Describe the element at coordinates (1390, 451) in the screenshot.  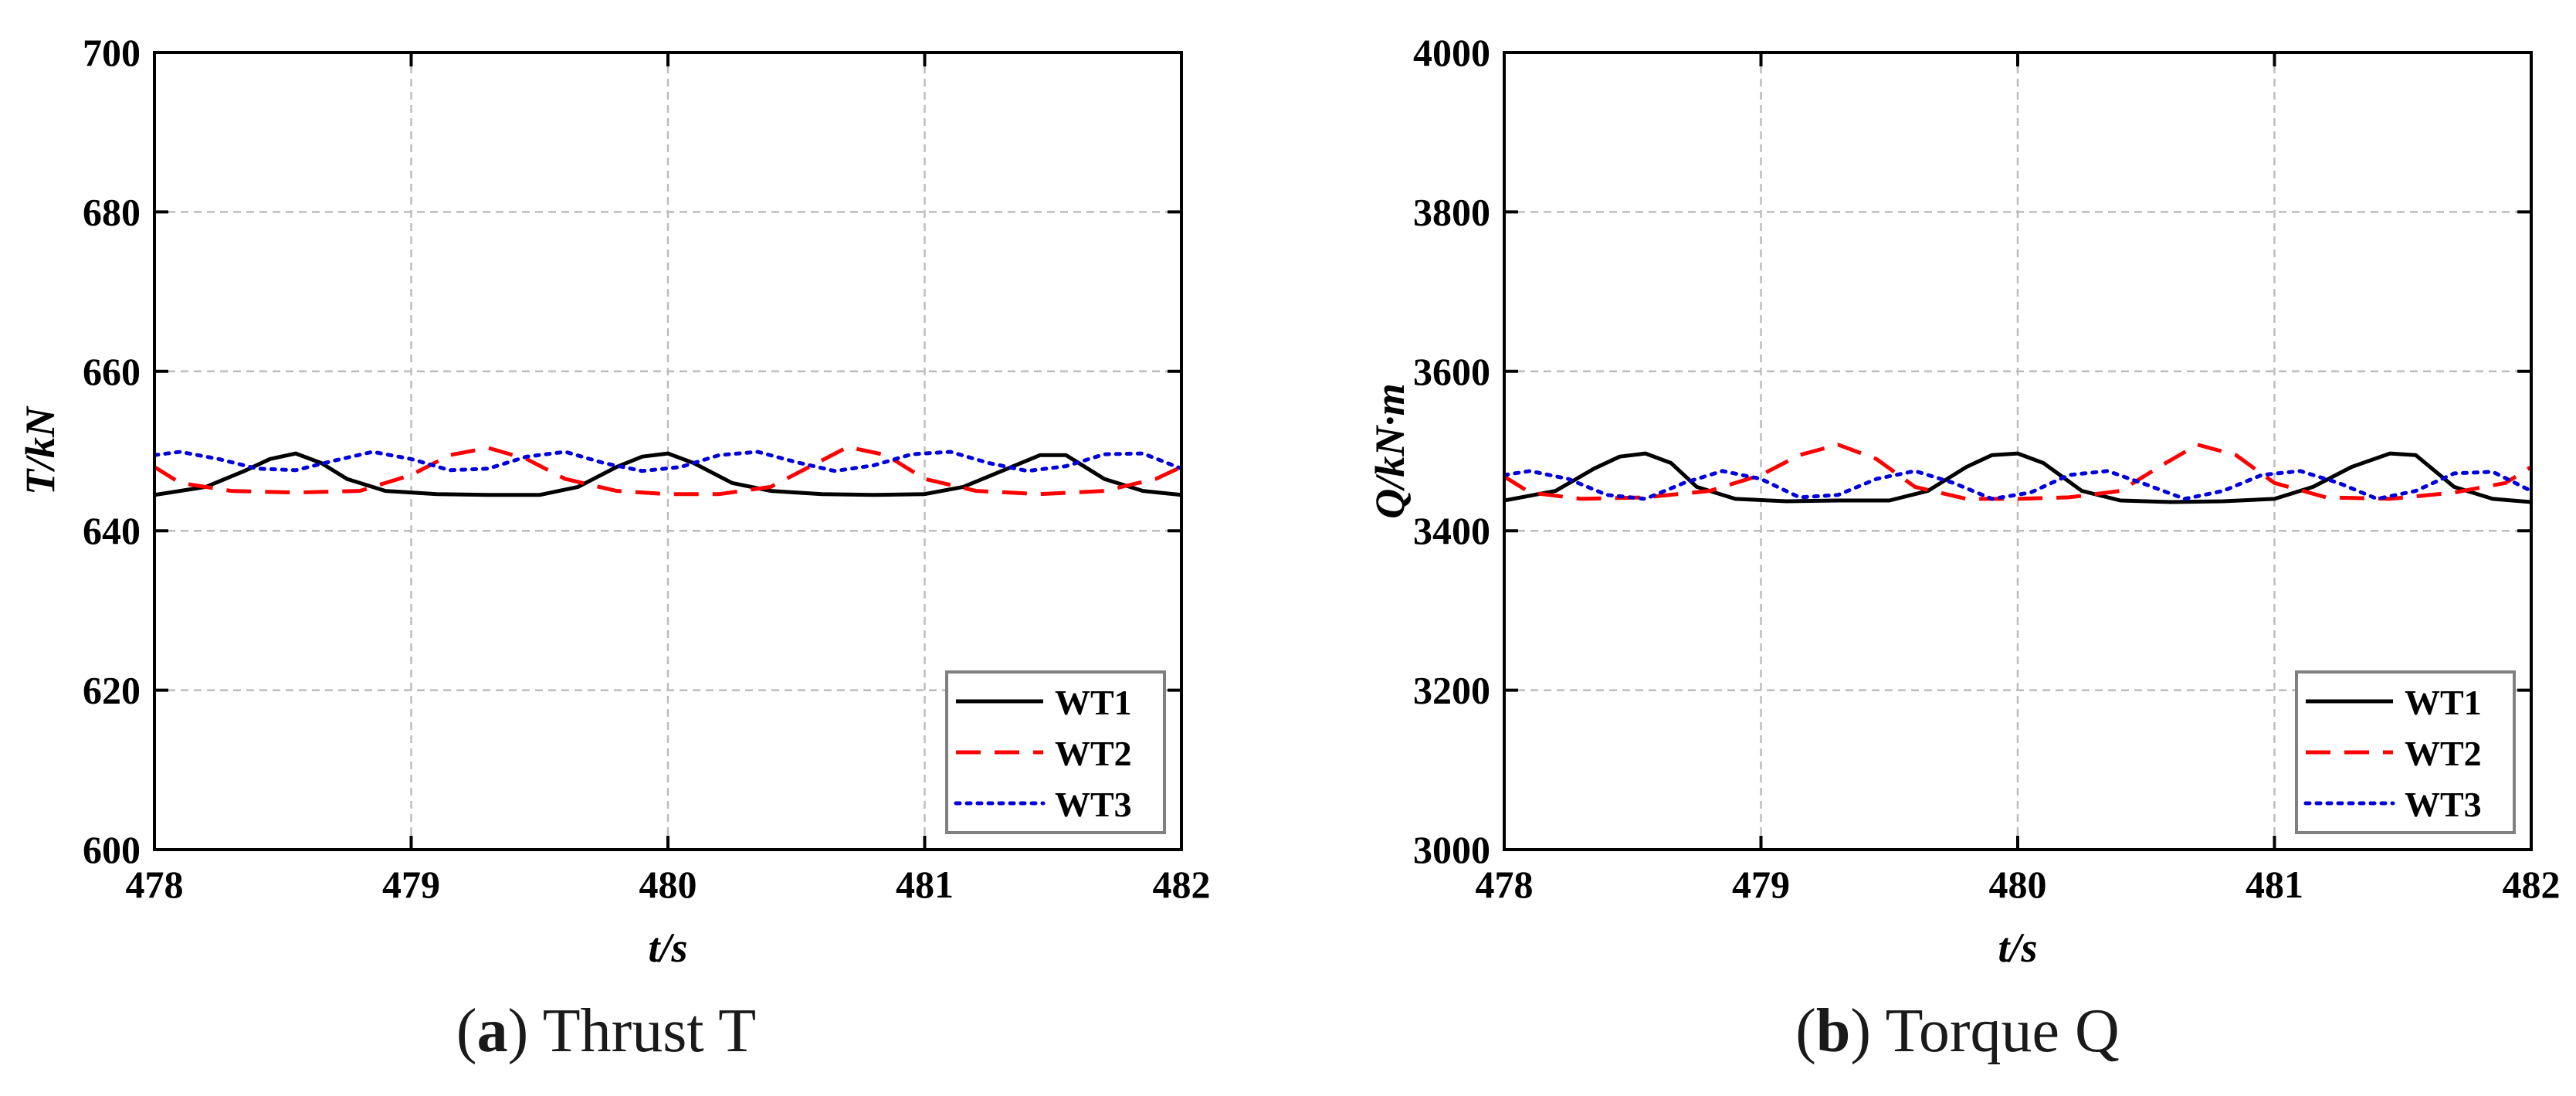
I see `panel-b-ylabel: Q/kN·m` at that location.